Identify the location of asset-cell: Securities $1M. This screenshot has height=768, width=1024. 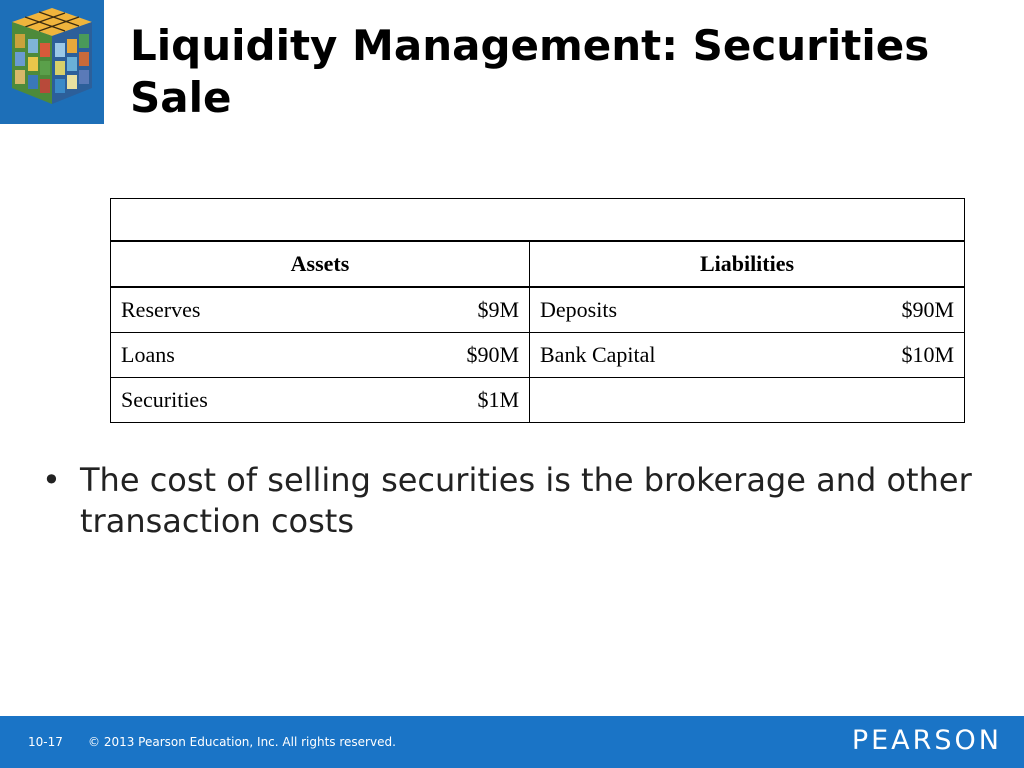
(320, 400).